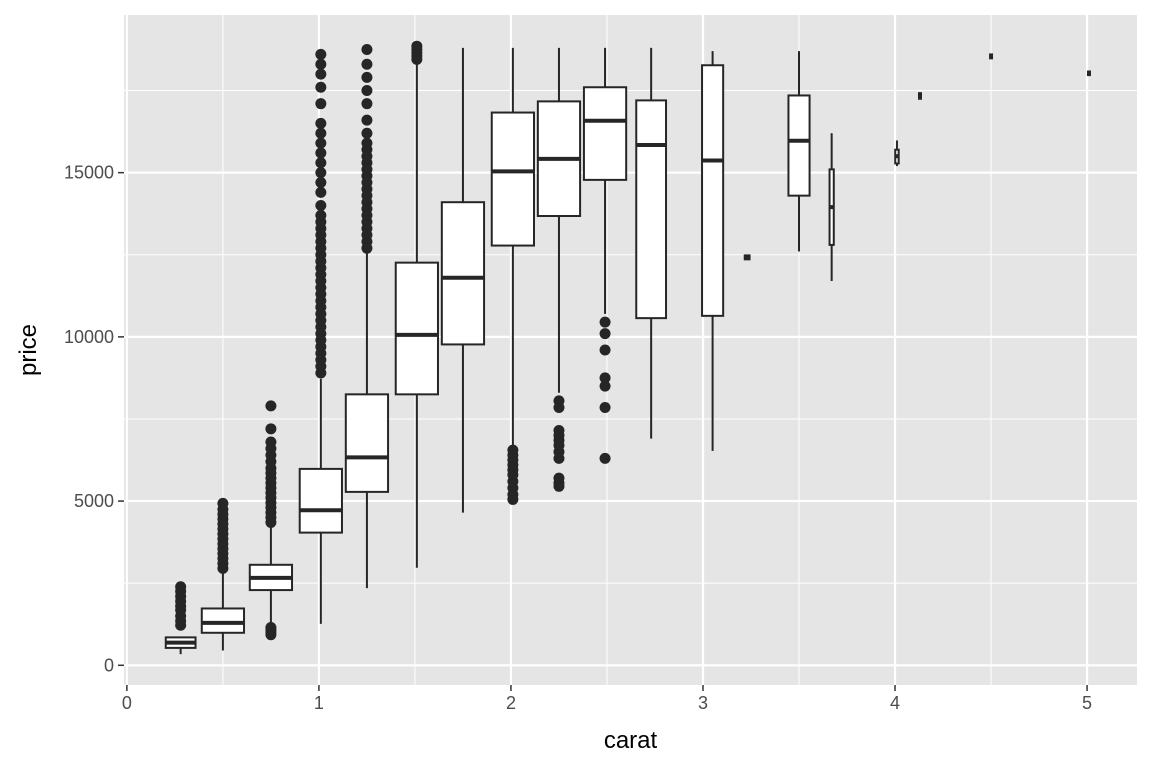  What do you see at coordinates (28, 350) in the screenshot?
I see `y-axis-title: price` at bounding box center [28, 350].